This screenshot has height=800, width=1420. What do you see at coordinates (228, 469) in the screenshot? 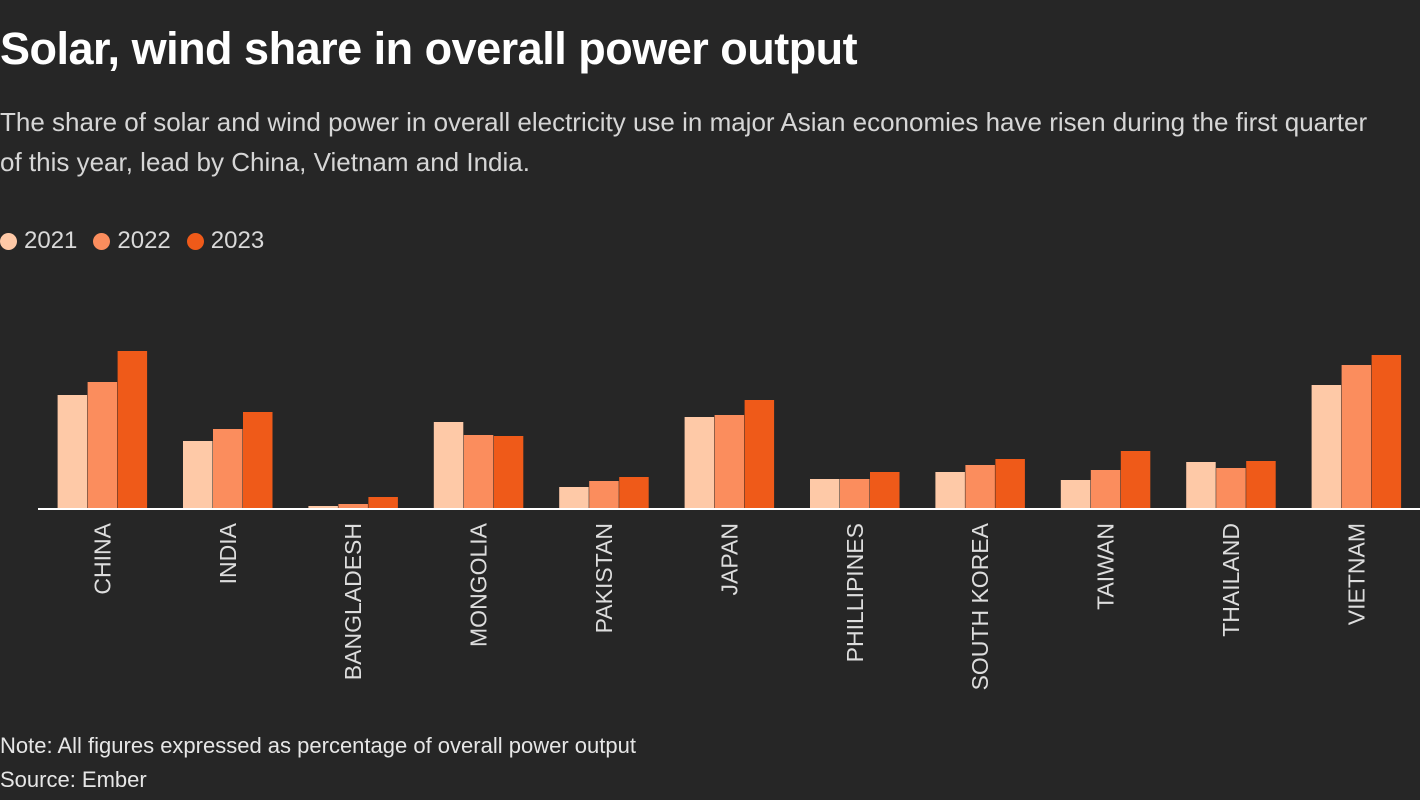
I see `bar-india-2022` at bounding box center [228, 469].